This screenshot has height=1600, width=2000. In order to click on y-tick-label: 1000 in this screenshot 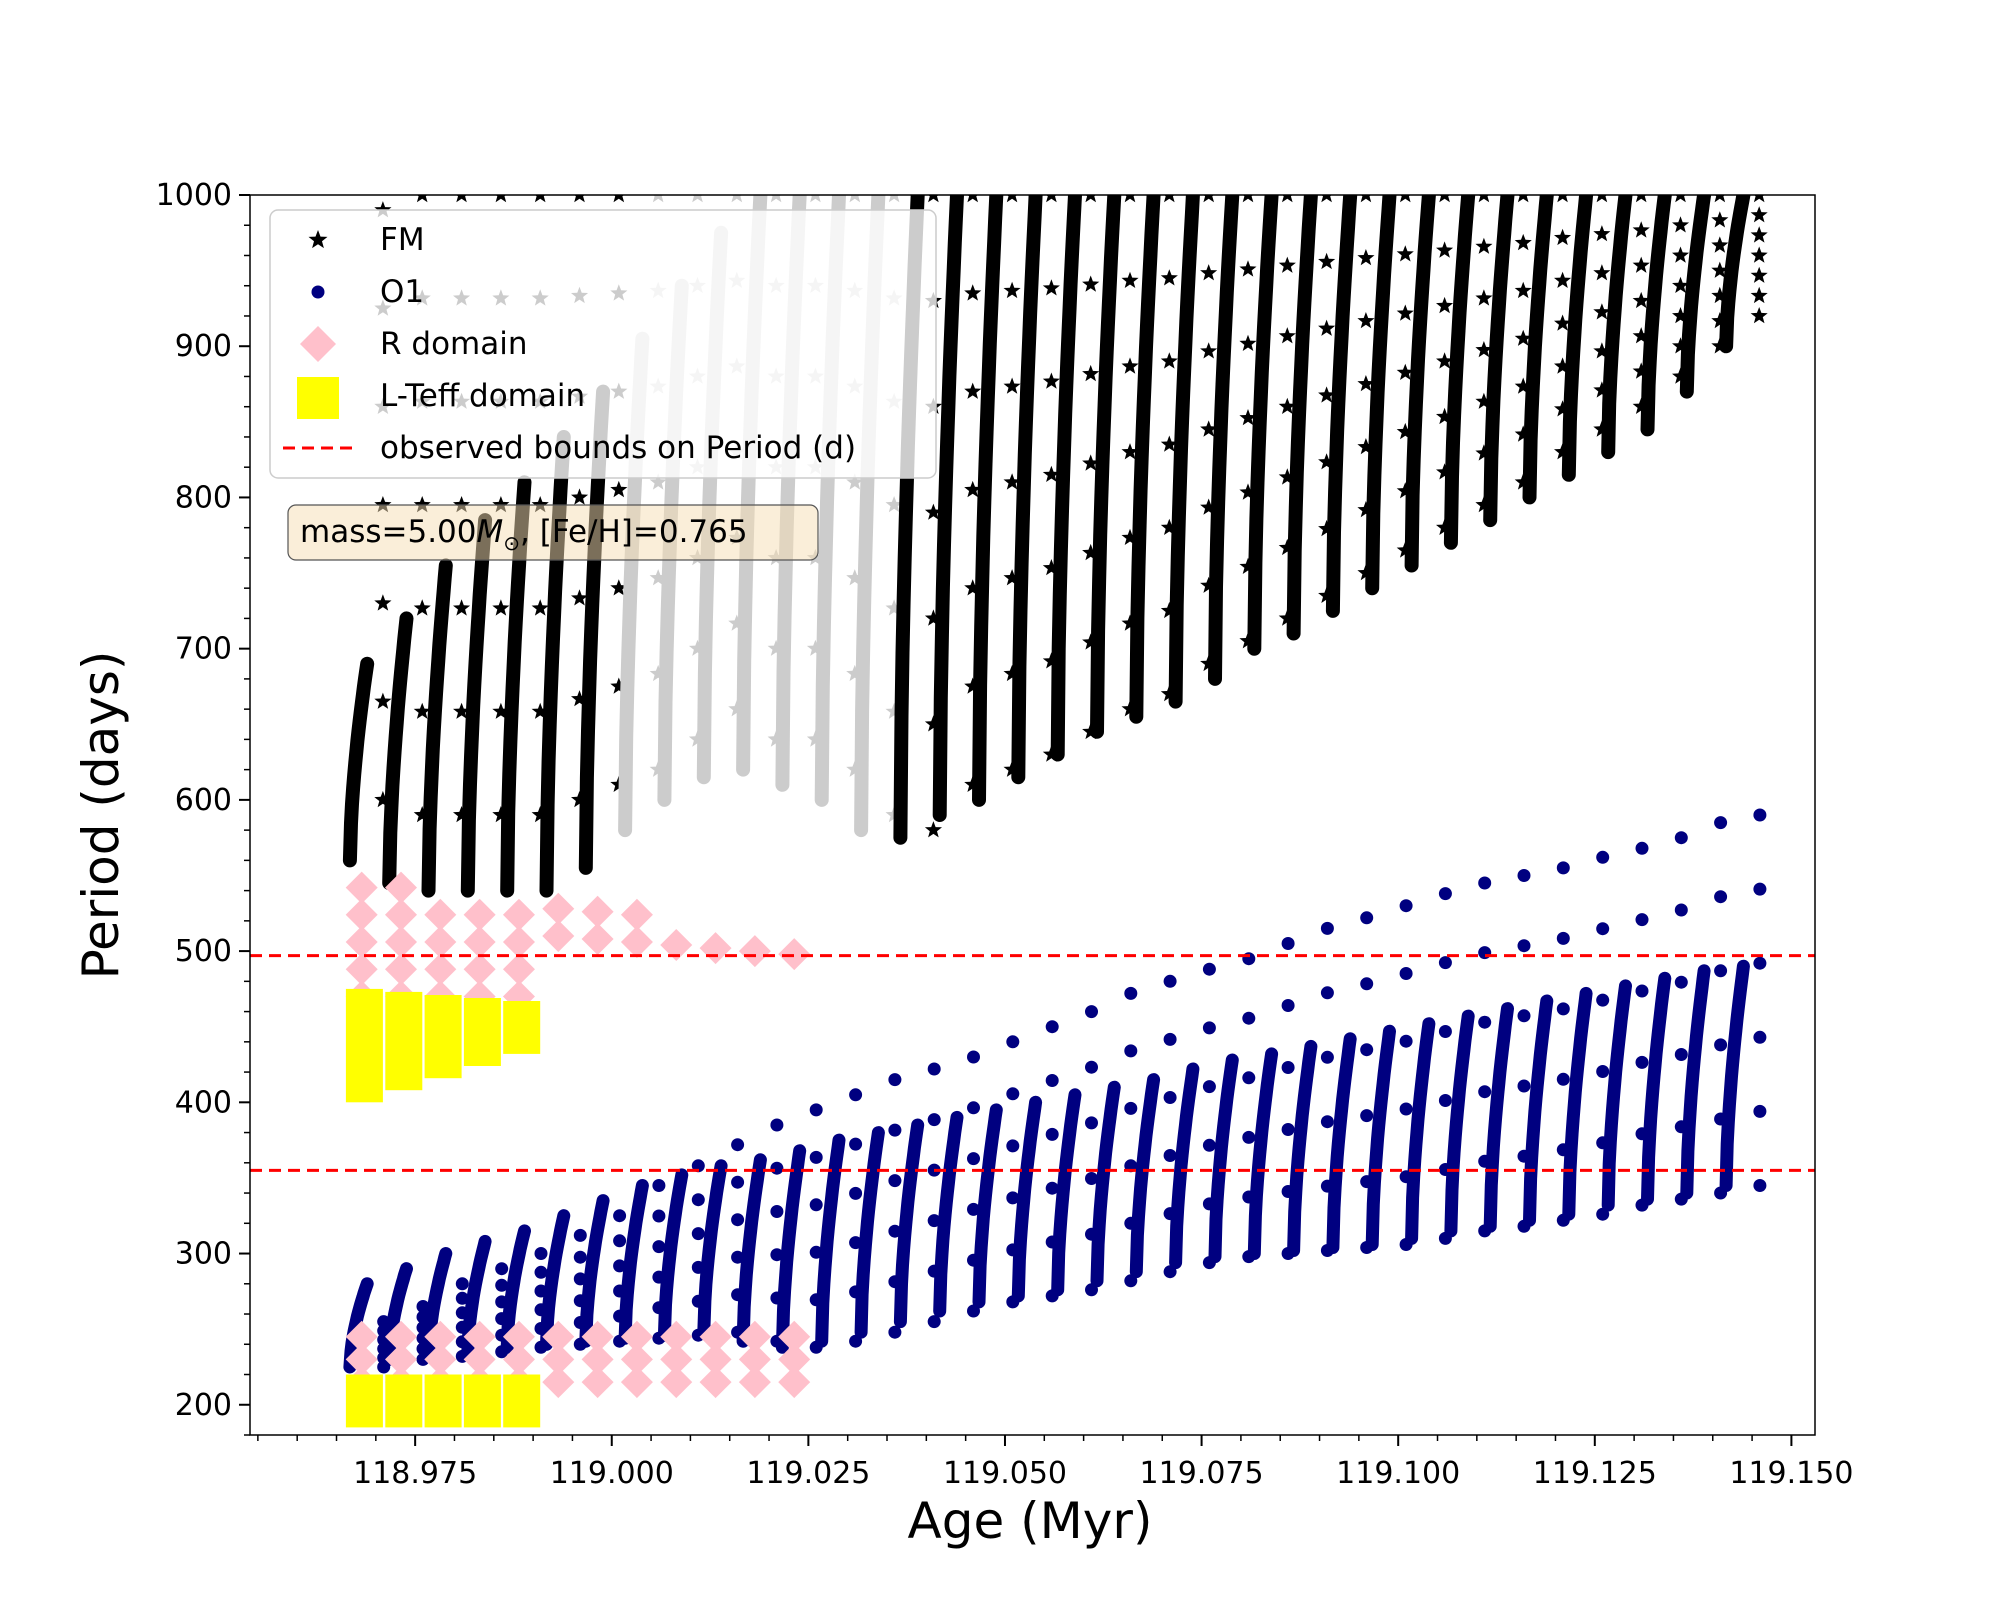, I will do `click(194, 195)`.